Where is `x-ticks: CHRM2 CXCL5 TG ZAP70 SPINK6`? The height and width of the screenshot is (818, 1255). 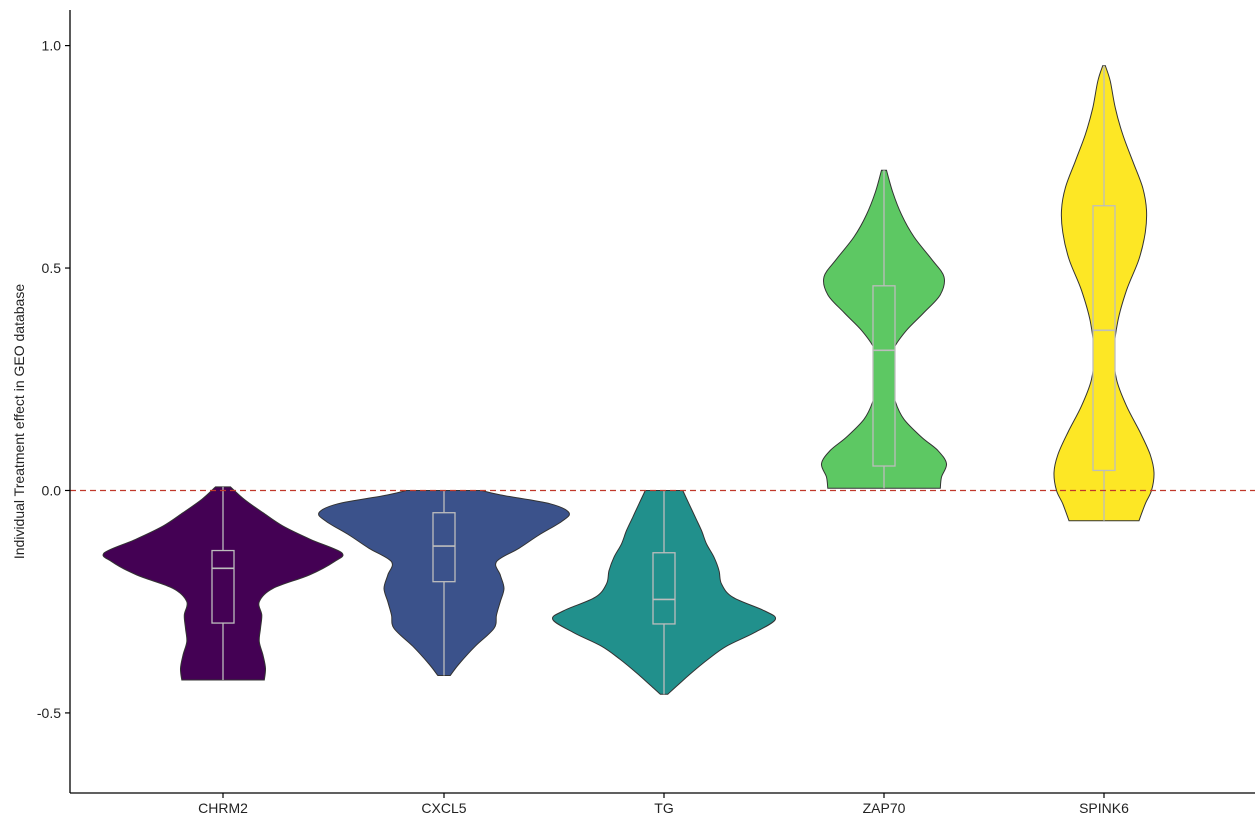
x-ticks: CHRM2 CXCL5 TG ZAP70 SPINK6 is located at coordinates (663, 804).